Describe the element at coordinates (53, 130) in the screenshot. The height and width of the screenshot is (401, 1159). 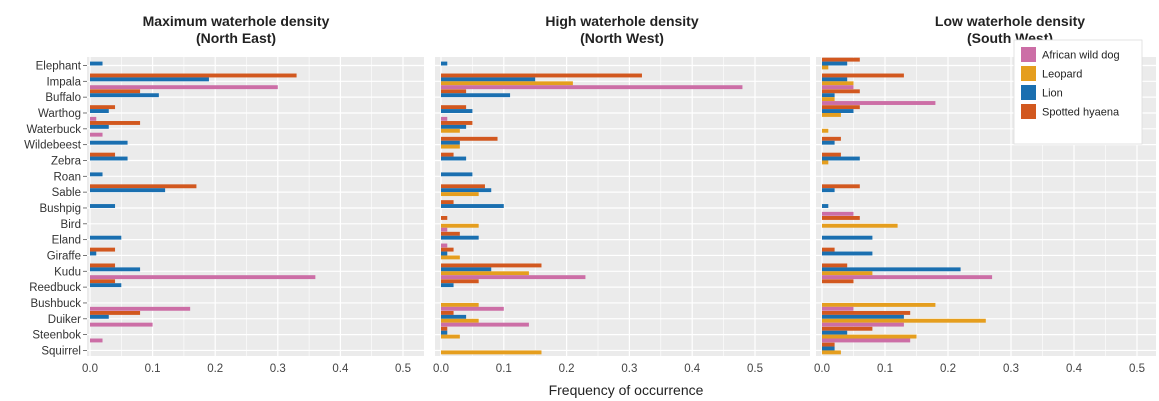
I see `category-label-waterbuck: Waterbuck` at that location.